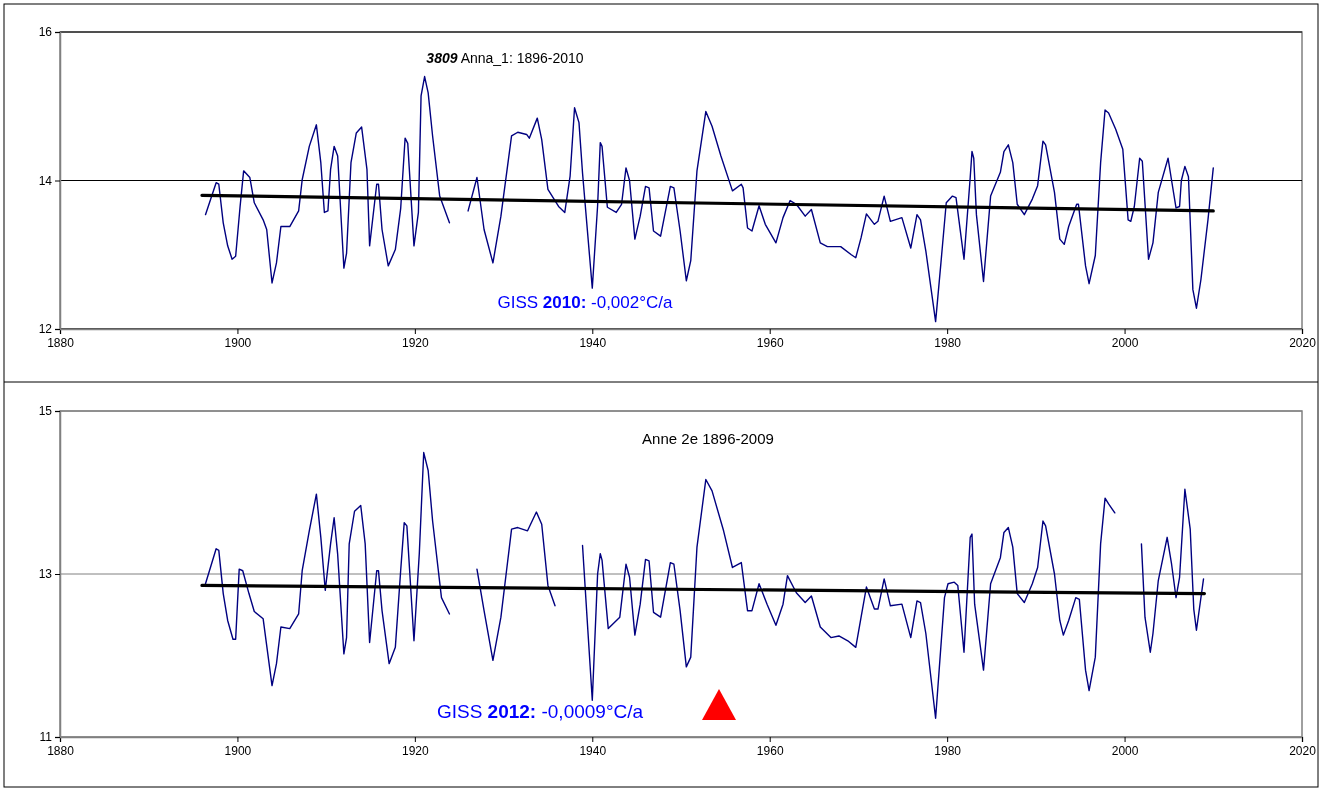 The image size is (1322, 791). Describe the element at coordinates (45, 32) in the screenshot. I see `y-tick-label: 16` at that location.